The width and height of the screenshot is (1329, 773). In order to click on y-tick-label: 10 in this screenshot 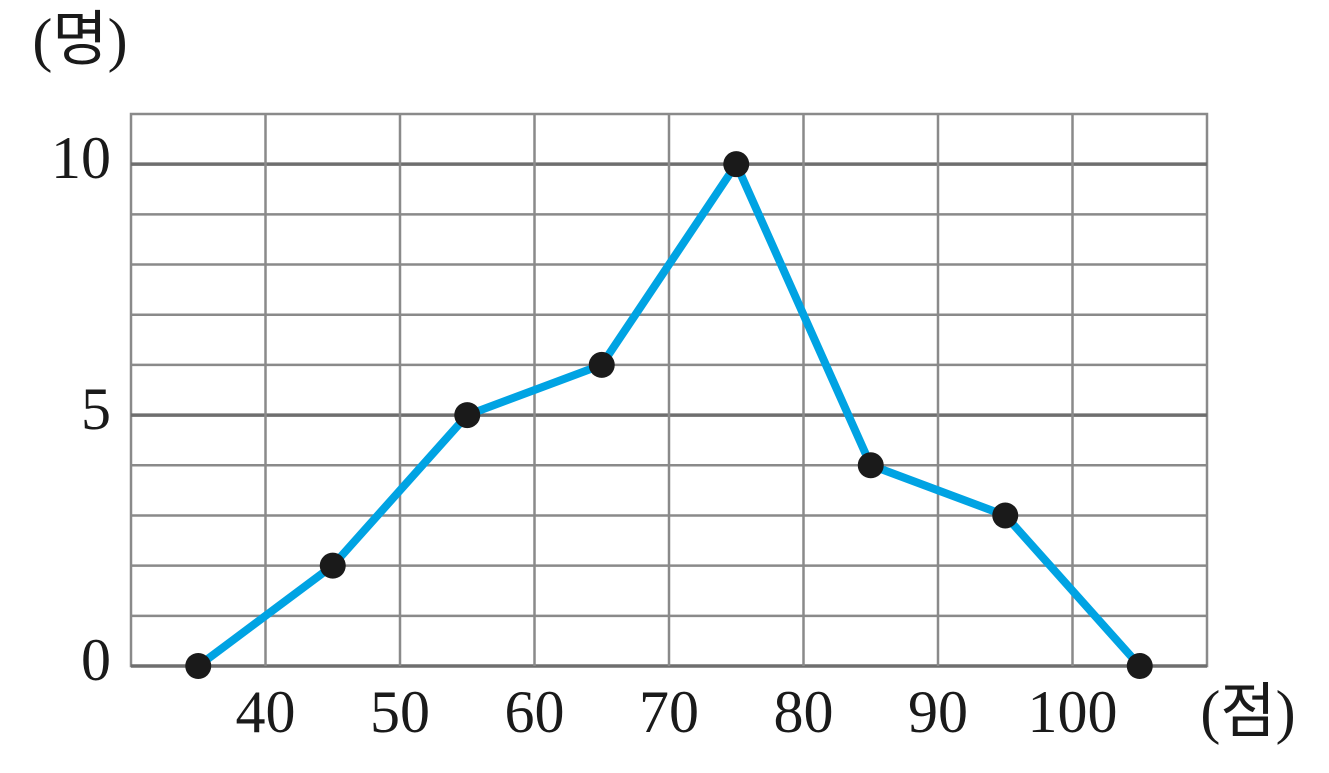, I will do `click(81, 158)`.